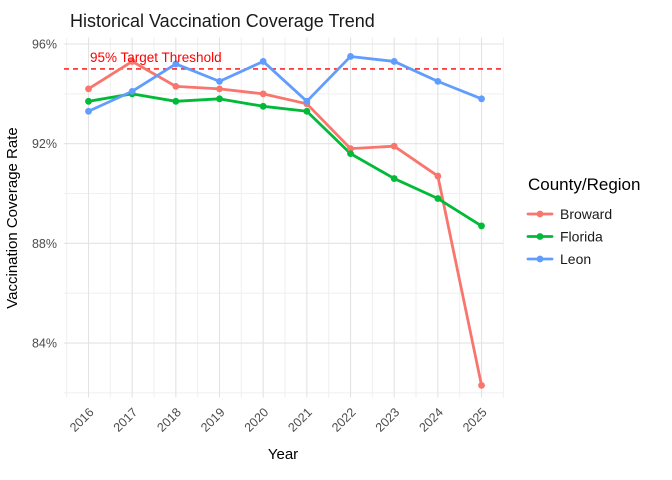  What do you see at coordinates (169, 420) in the screenshot?
I see `x-tick-label: 2018` at bounding box center [169, 420].